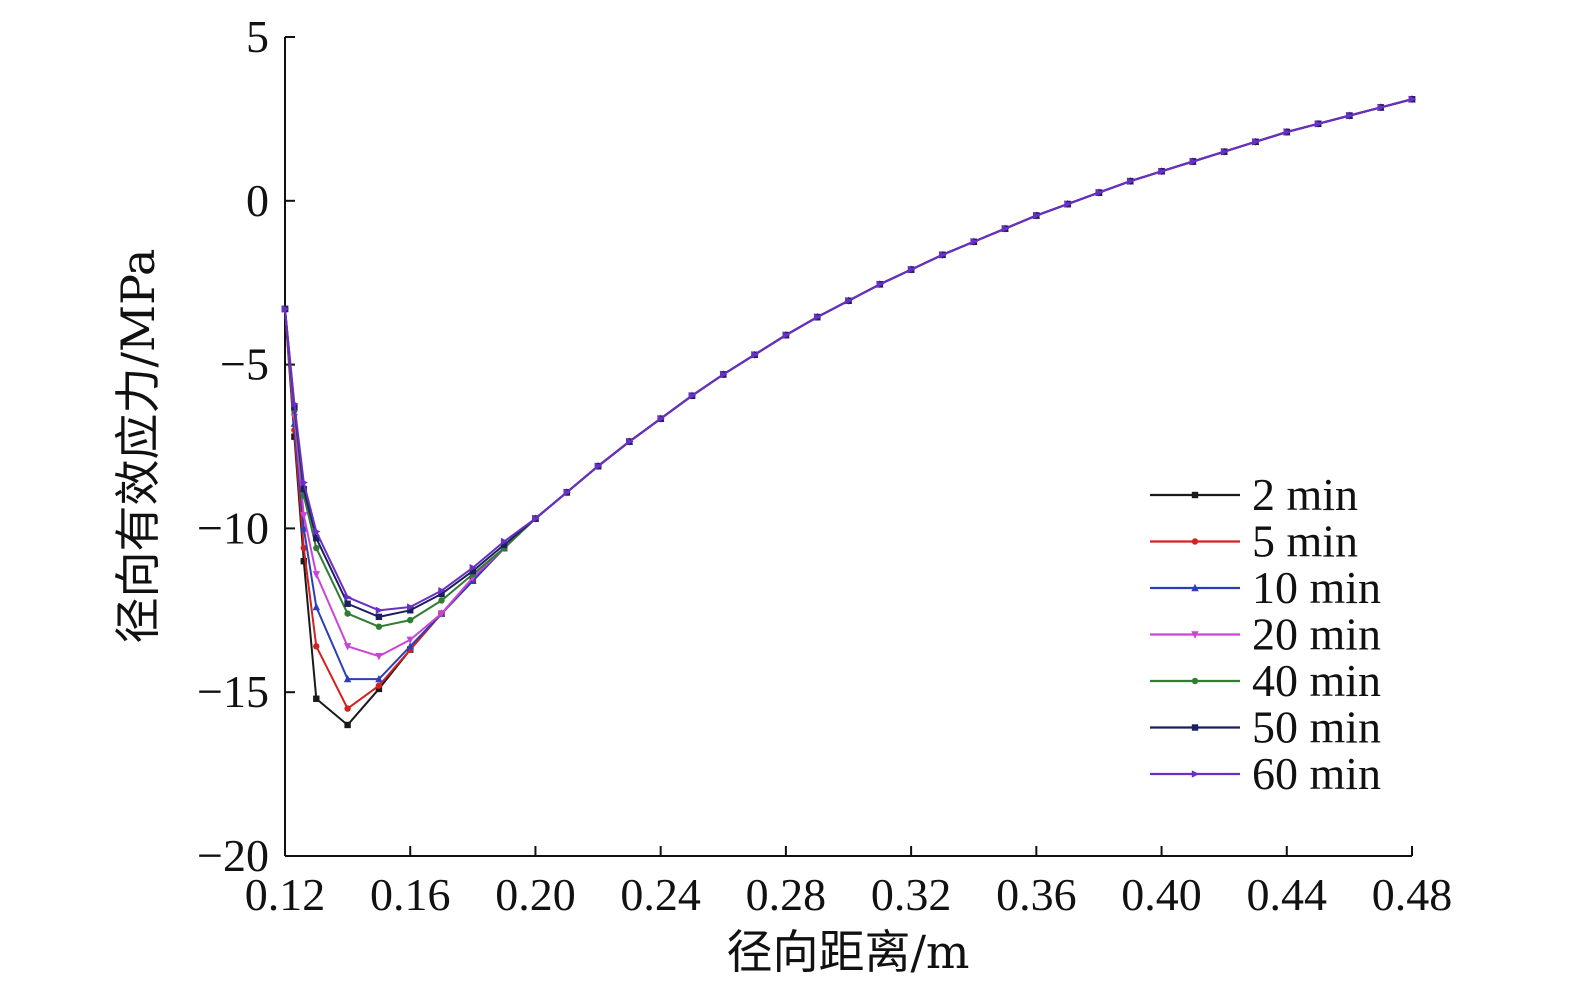 The height and width of the screenshot is (997, 1575). What do you see at coordinates (1161, 894) in the screenshot?
I see `x-tick-label: 0.40` at bounding box center [1161, 894].